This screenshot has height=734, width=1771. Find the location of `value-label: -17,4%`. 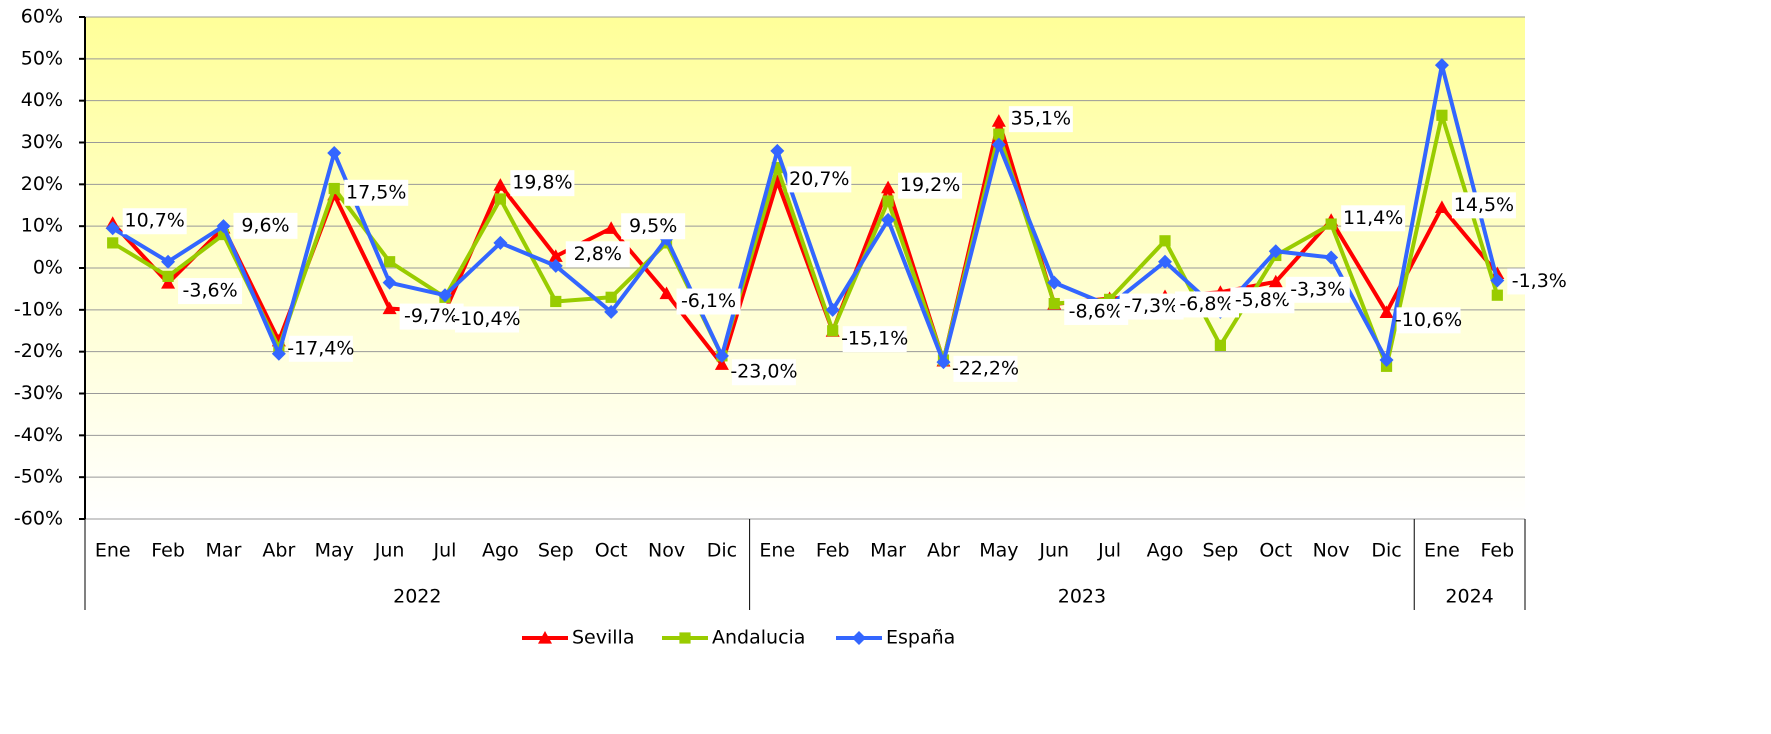

value-label: -17,4% is located at coordinates (320, 348).